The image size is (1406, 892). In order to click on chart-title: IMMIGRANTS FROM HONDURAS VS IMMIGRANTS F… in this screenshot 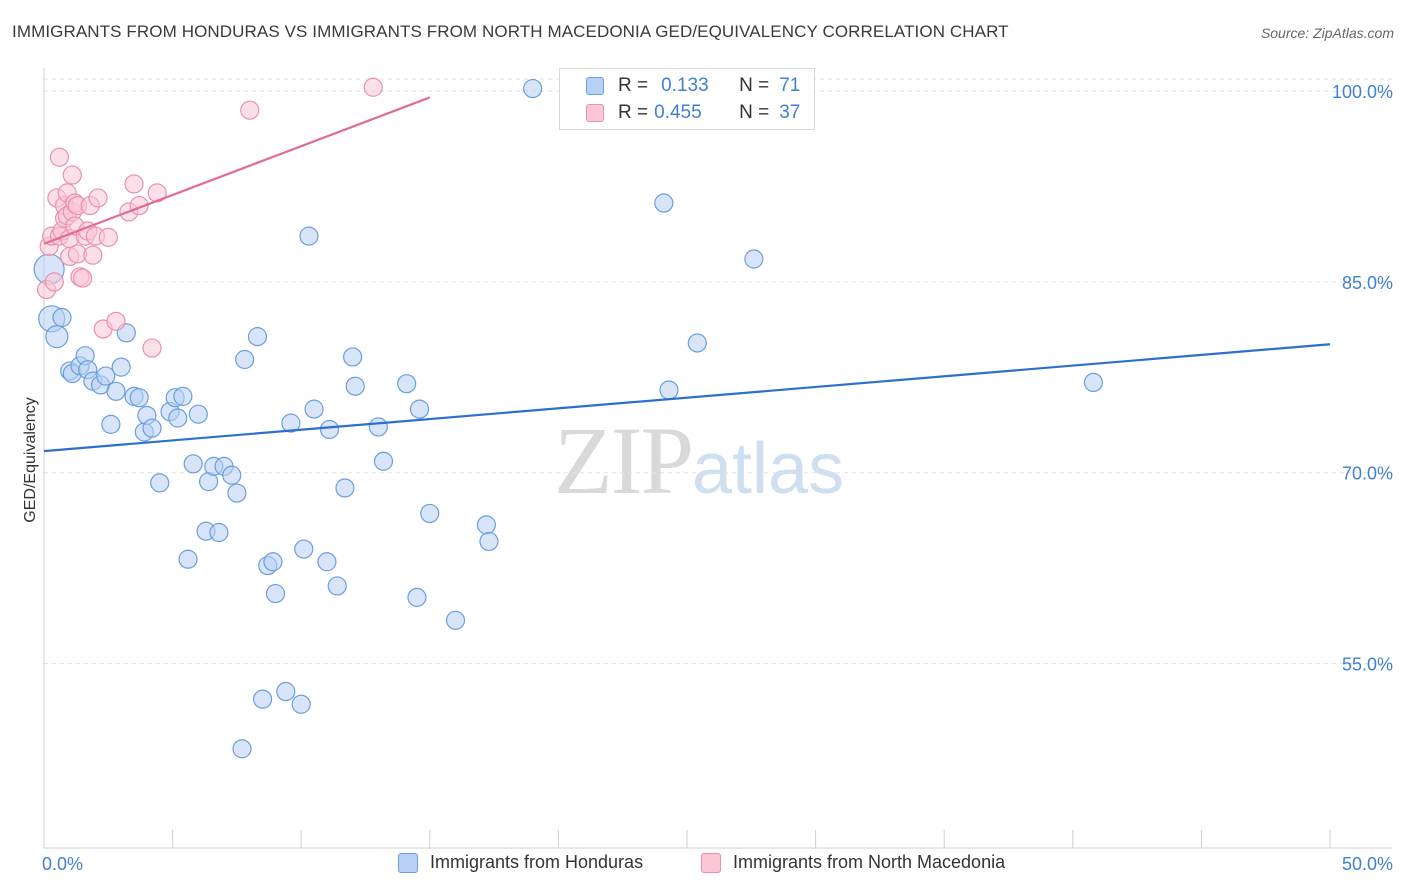, I will do `click(510, 31)`.